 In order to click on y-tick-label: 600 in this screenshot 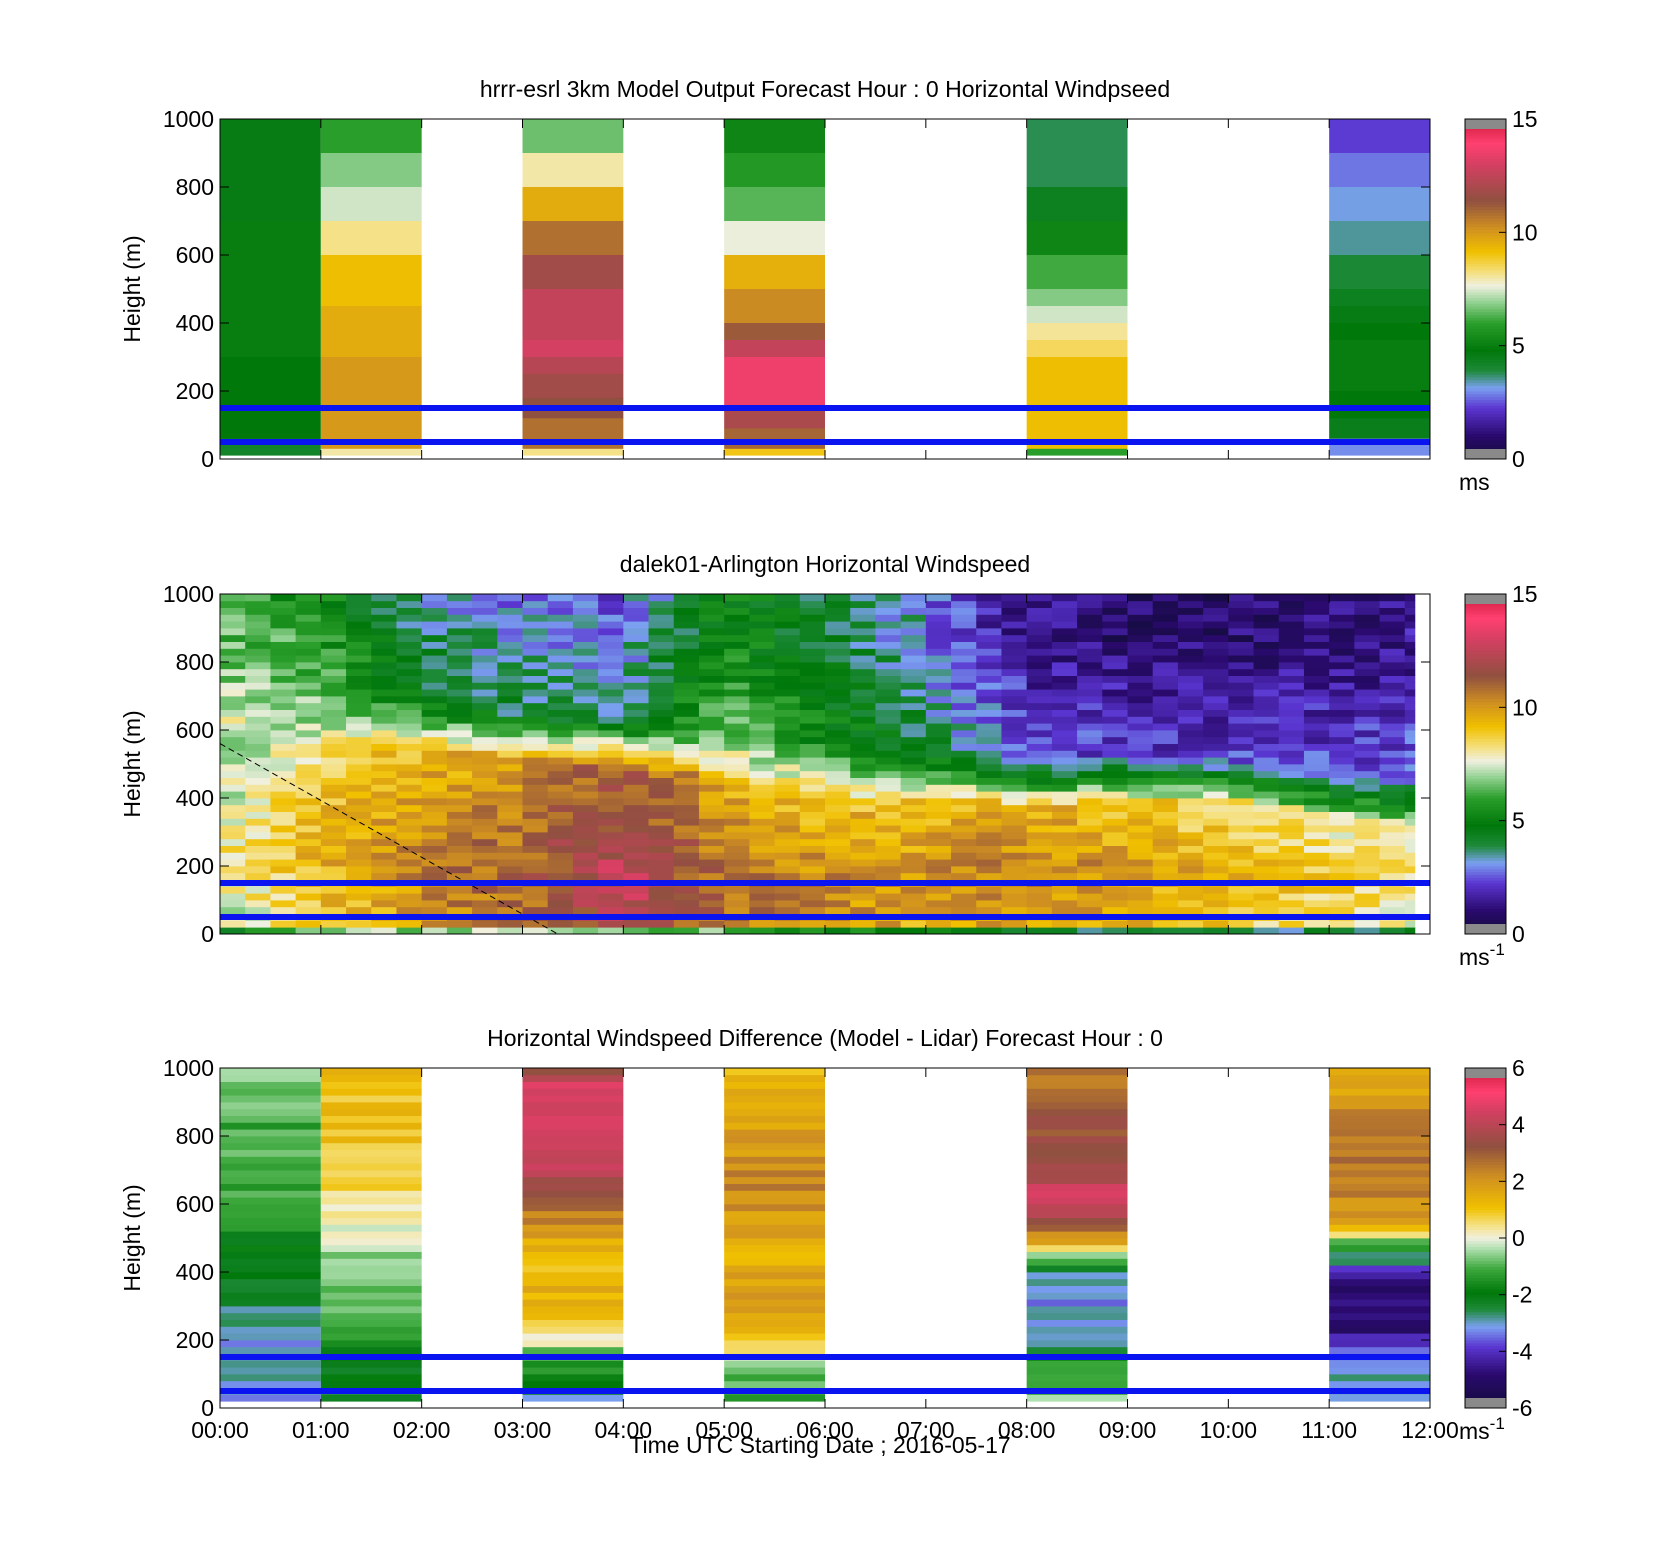, I will do `click(195, 730)`.